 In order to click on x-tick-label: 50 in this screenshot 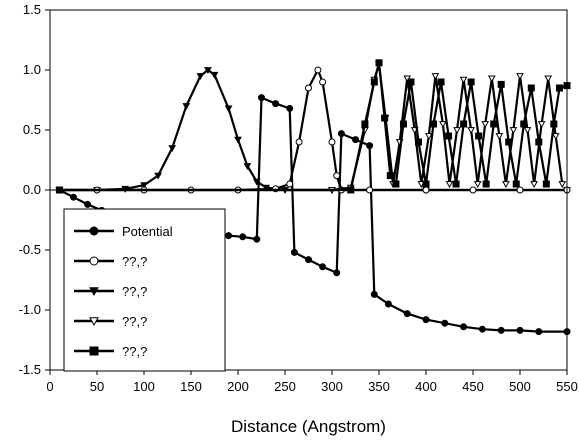, I will do `click(97, 386)`.